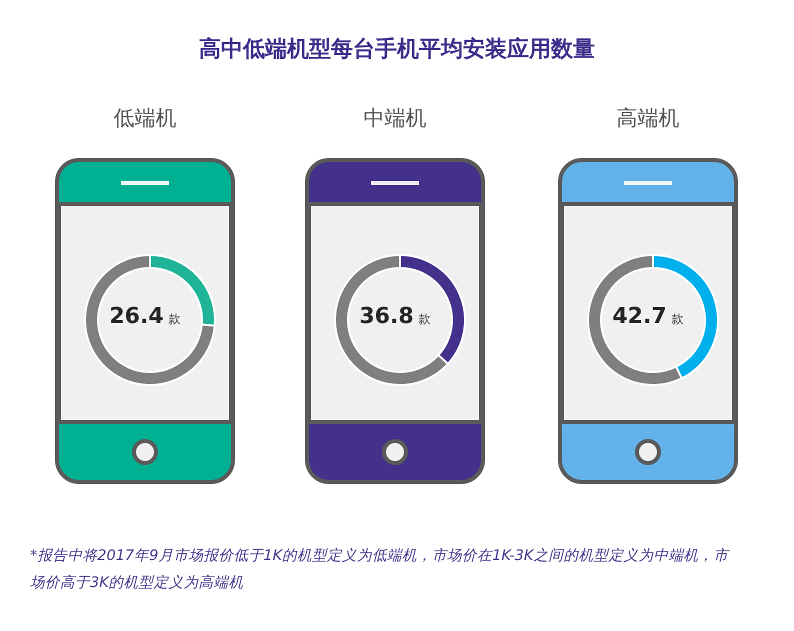  What do you see at coordinates (380, 569) in the screenshot?
I see `text: *报告中将2017年9月市场报价低于1K的机型定义为低端机，市场价在1K-3K之间的机型定义为中端机，市场价高于3K的机型定义为高端机` at bounding box center [380, 569].